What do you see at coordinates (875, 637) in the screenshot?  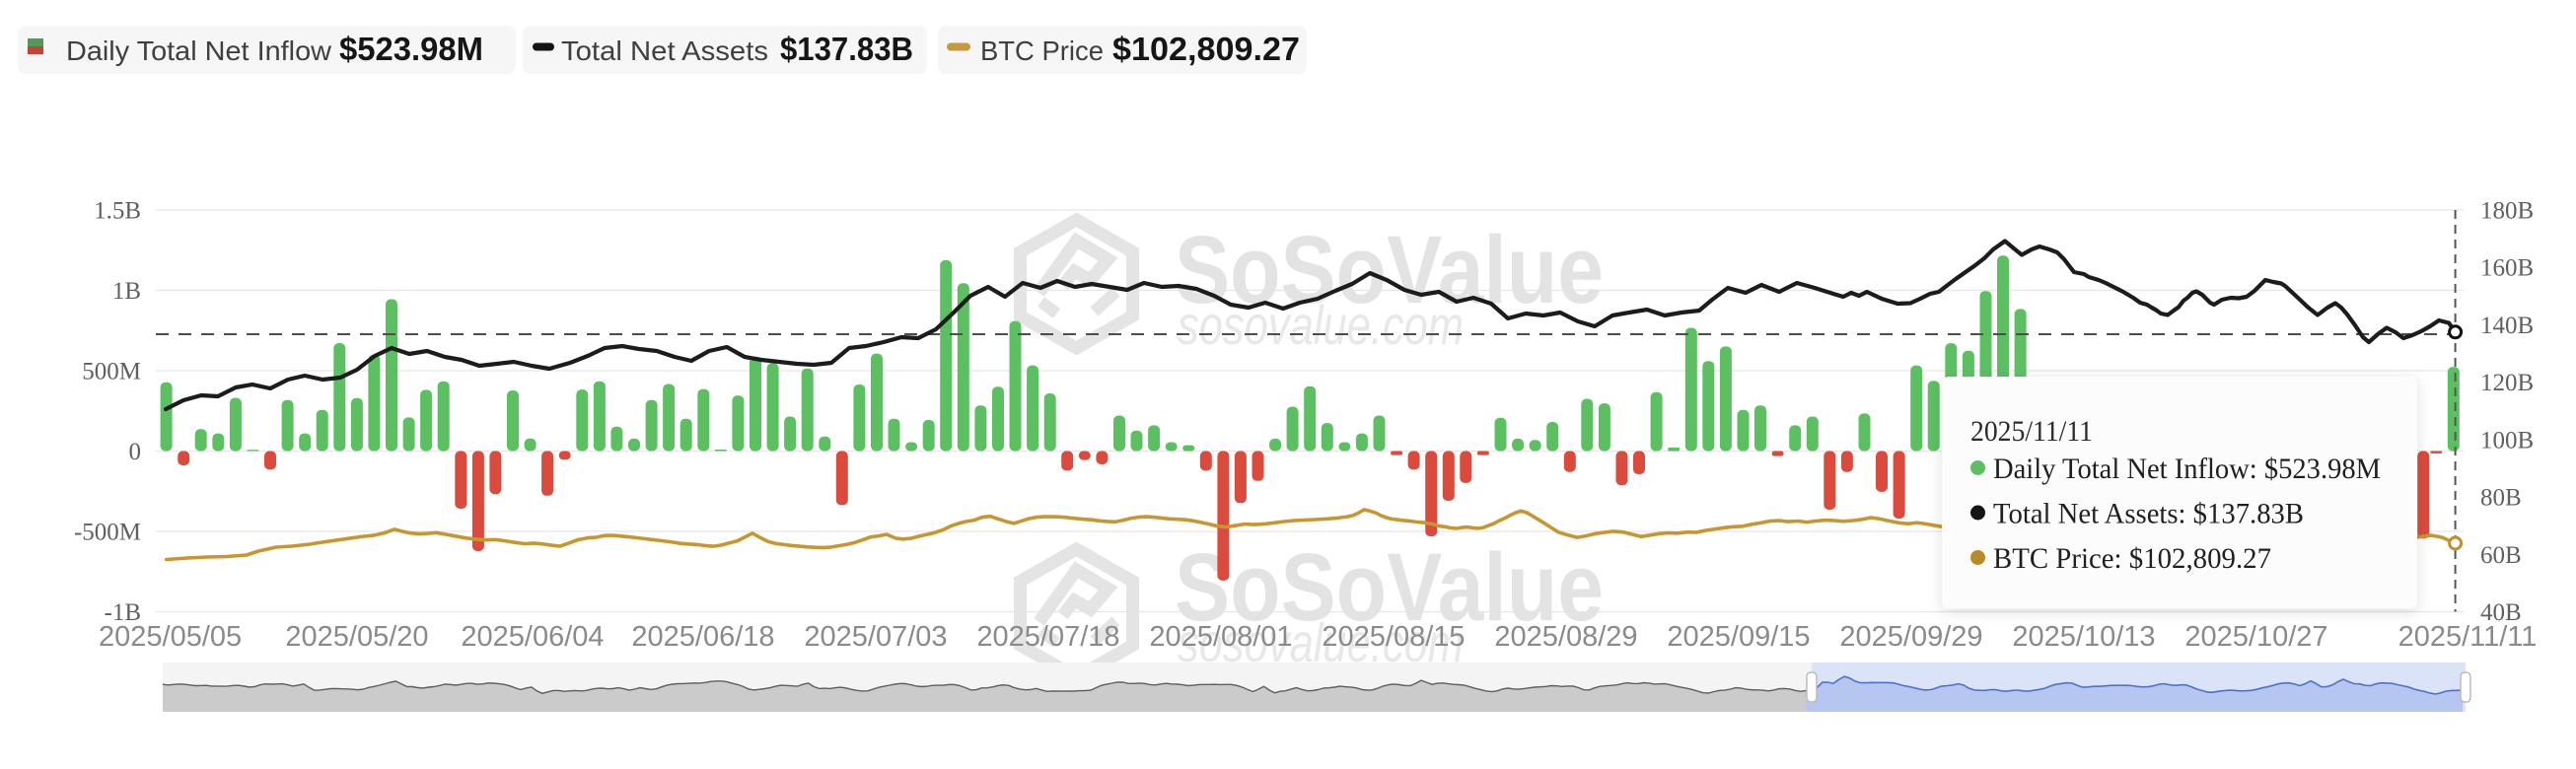 I see `svg-text: 2025/07/03` at bounding box center [875, 637].